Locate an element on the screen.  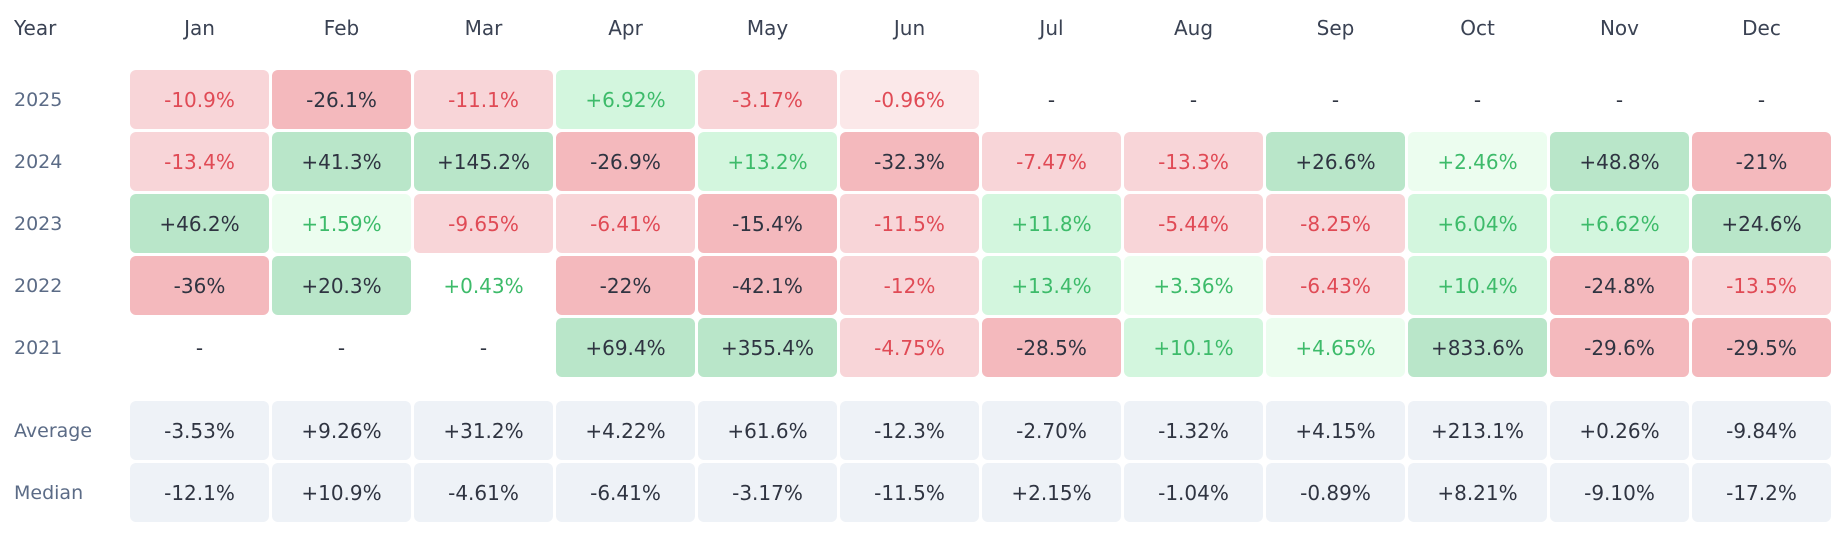
cell-2025-sep: - is located at coordinates (1335, 99).